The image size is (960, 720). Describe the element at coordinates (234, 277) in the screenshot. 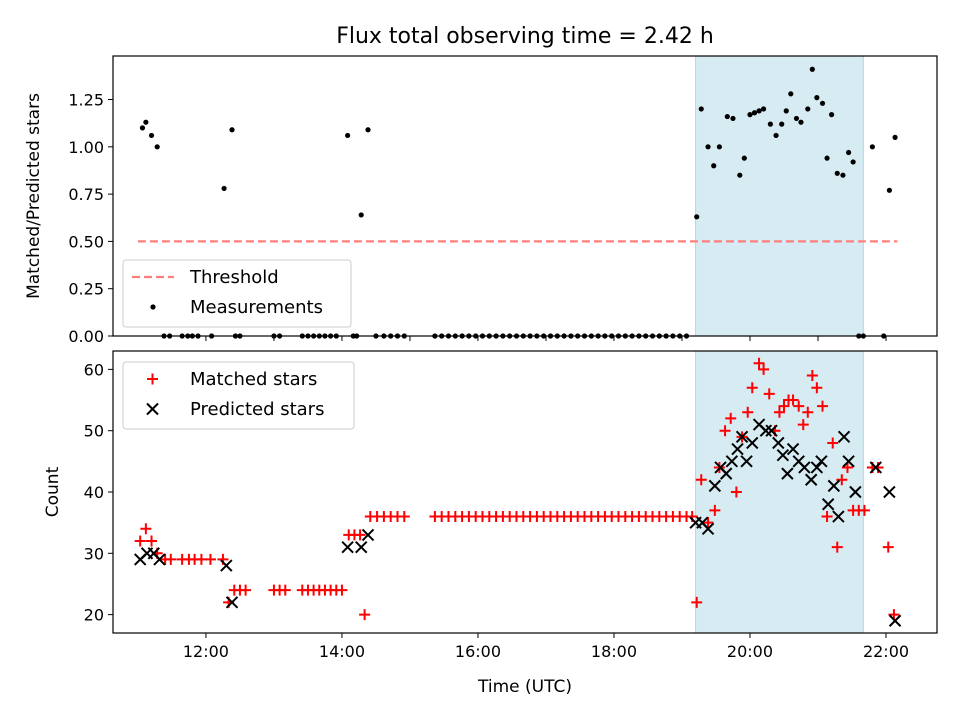

I see `legend-threshold-label: Threshold` at that location.